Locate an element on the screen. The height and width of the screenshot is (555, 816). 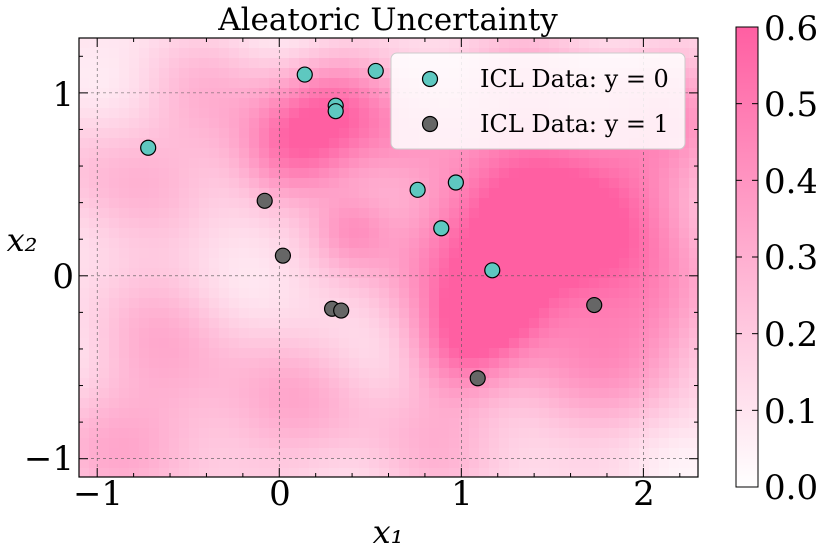
legend-label-y0: ICL Data: y = 0 is located at coordinates (574, 79).